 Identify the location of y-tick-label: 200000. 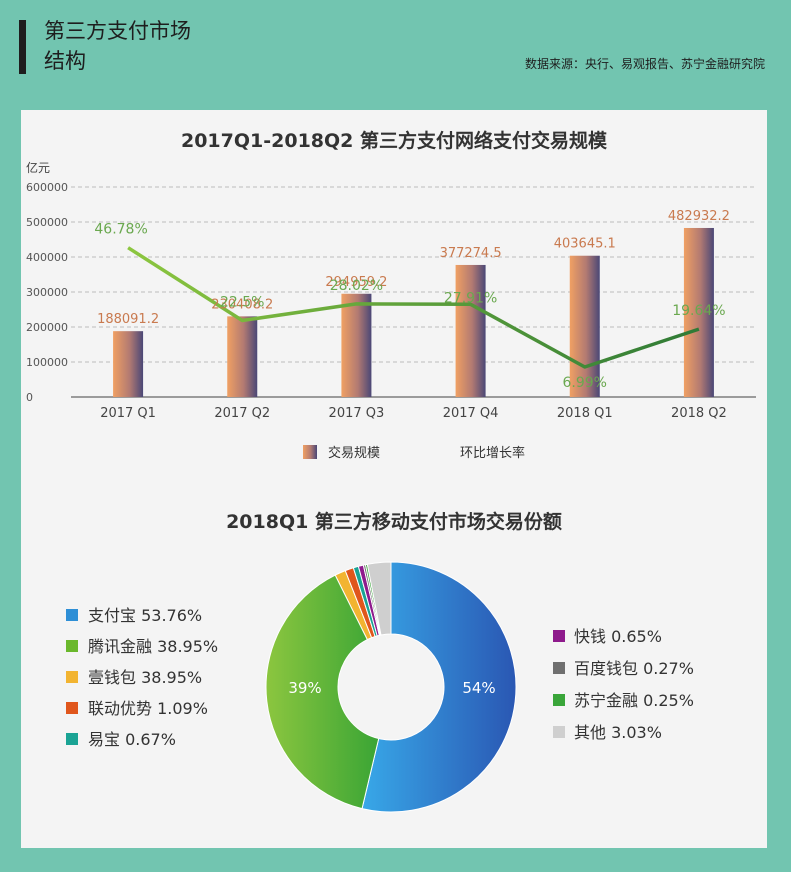
(47, 327).